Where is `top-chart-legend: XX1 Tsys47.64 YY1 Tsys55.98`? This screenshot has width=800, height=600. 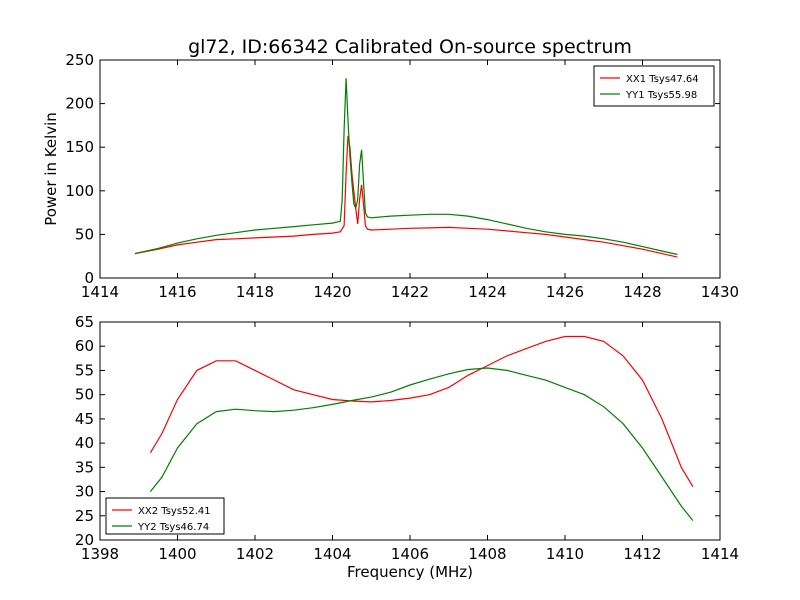 top-chart-legend: XX1 Tsys47.64 YY1 Tsys55.98 is located at coordinates (654, 86).